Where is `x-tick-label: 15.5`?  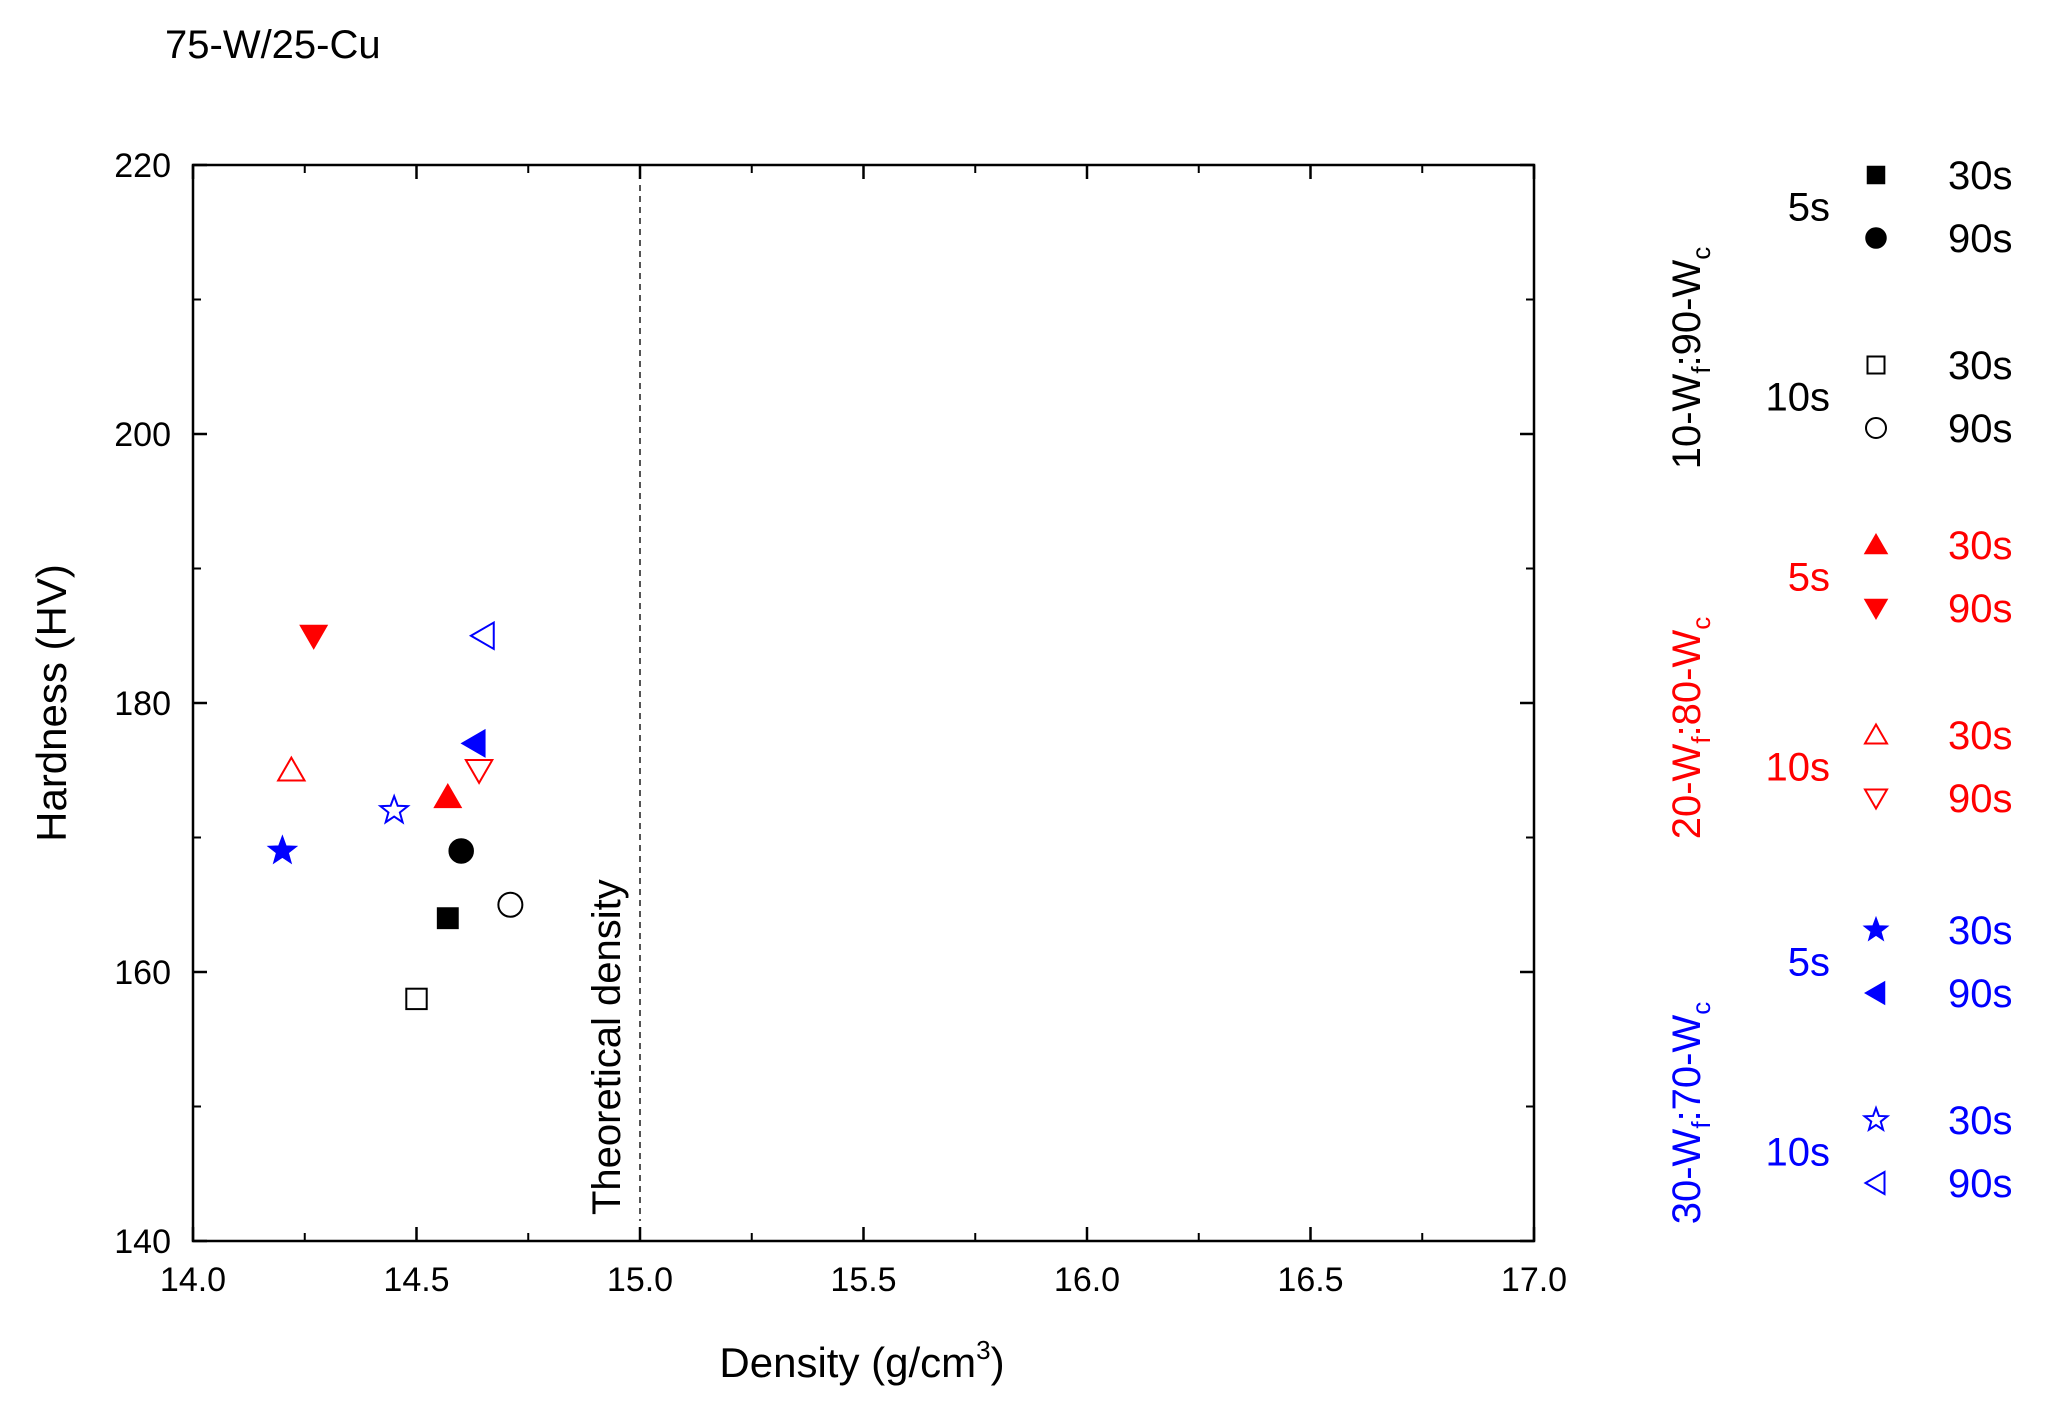 x-tick-label: 15.5 is located at coordinates (863, 1280).